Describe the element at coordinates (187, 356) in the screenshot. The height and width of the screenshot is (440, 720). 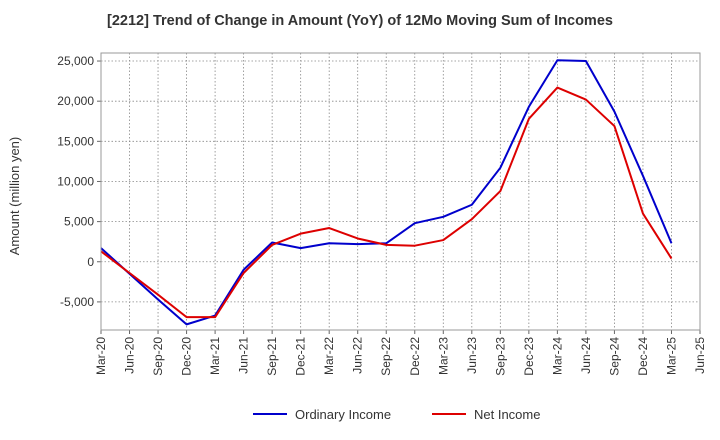
I see `x-tick-label: Dec-20` at that location.